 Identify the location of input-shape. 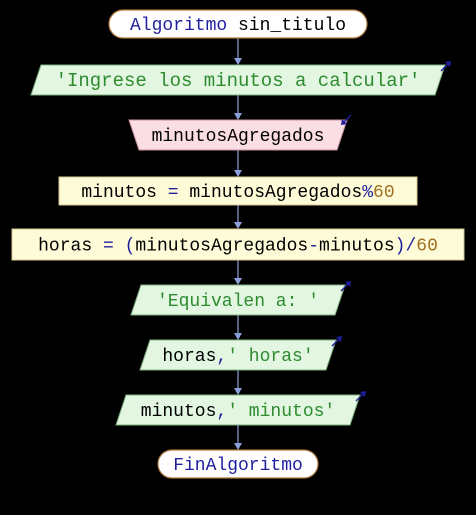
(238, 135).